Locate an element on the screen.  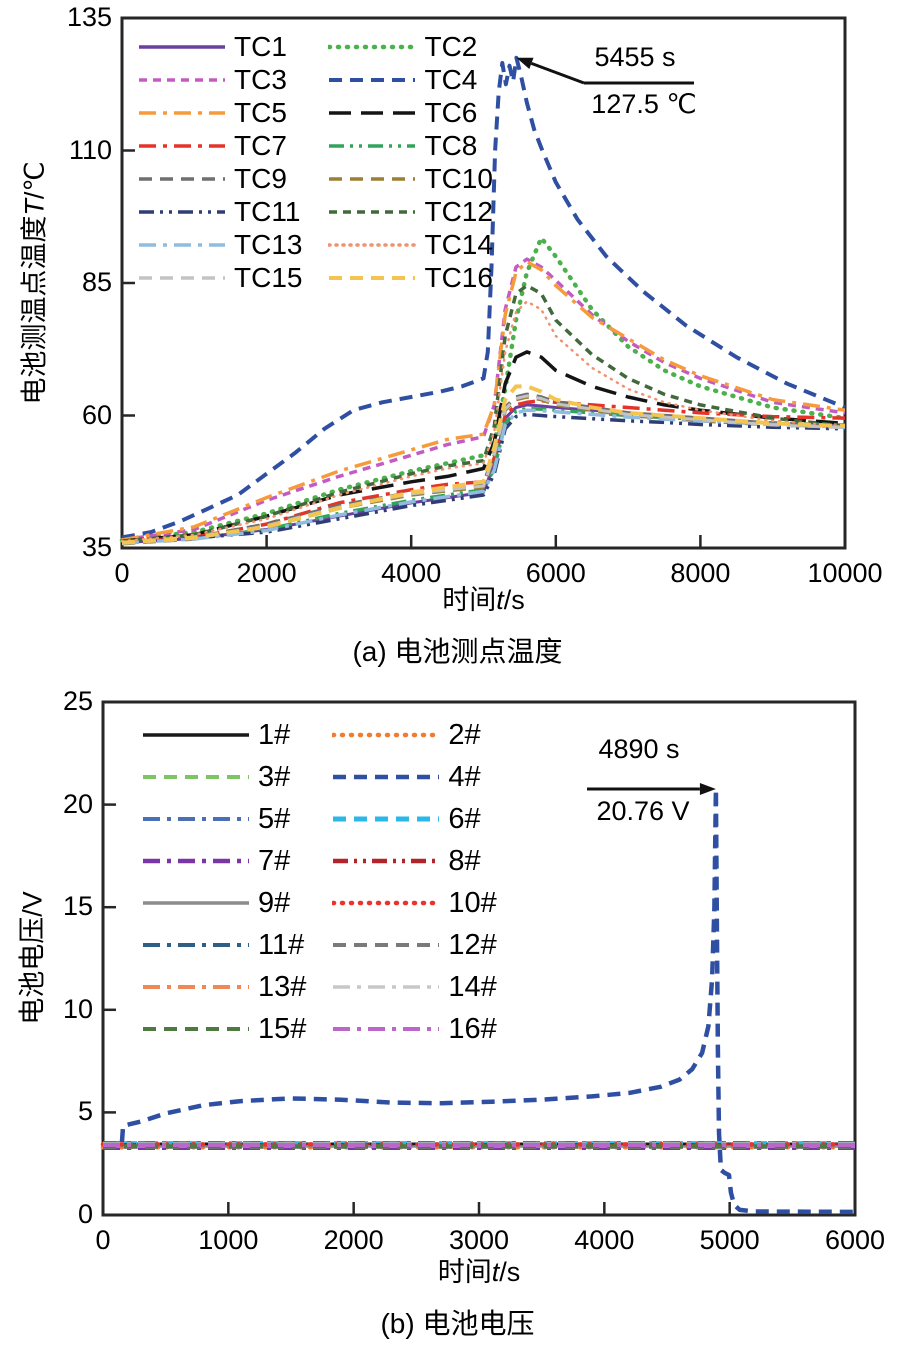
legend-label: TC1 is located at coordinates (260, 46).